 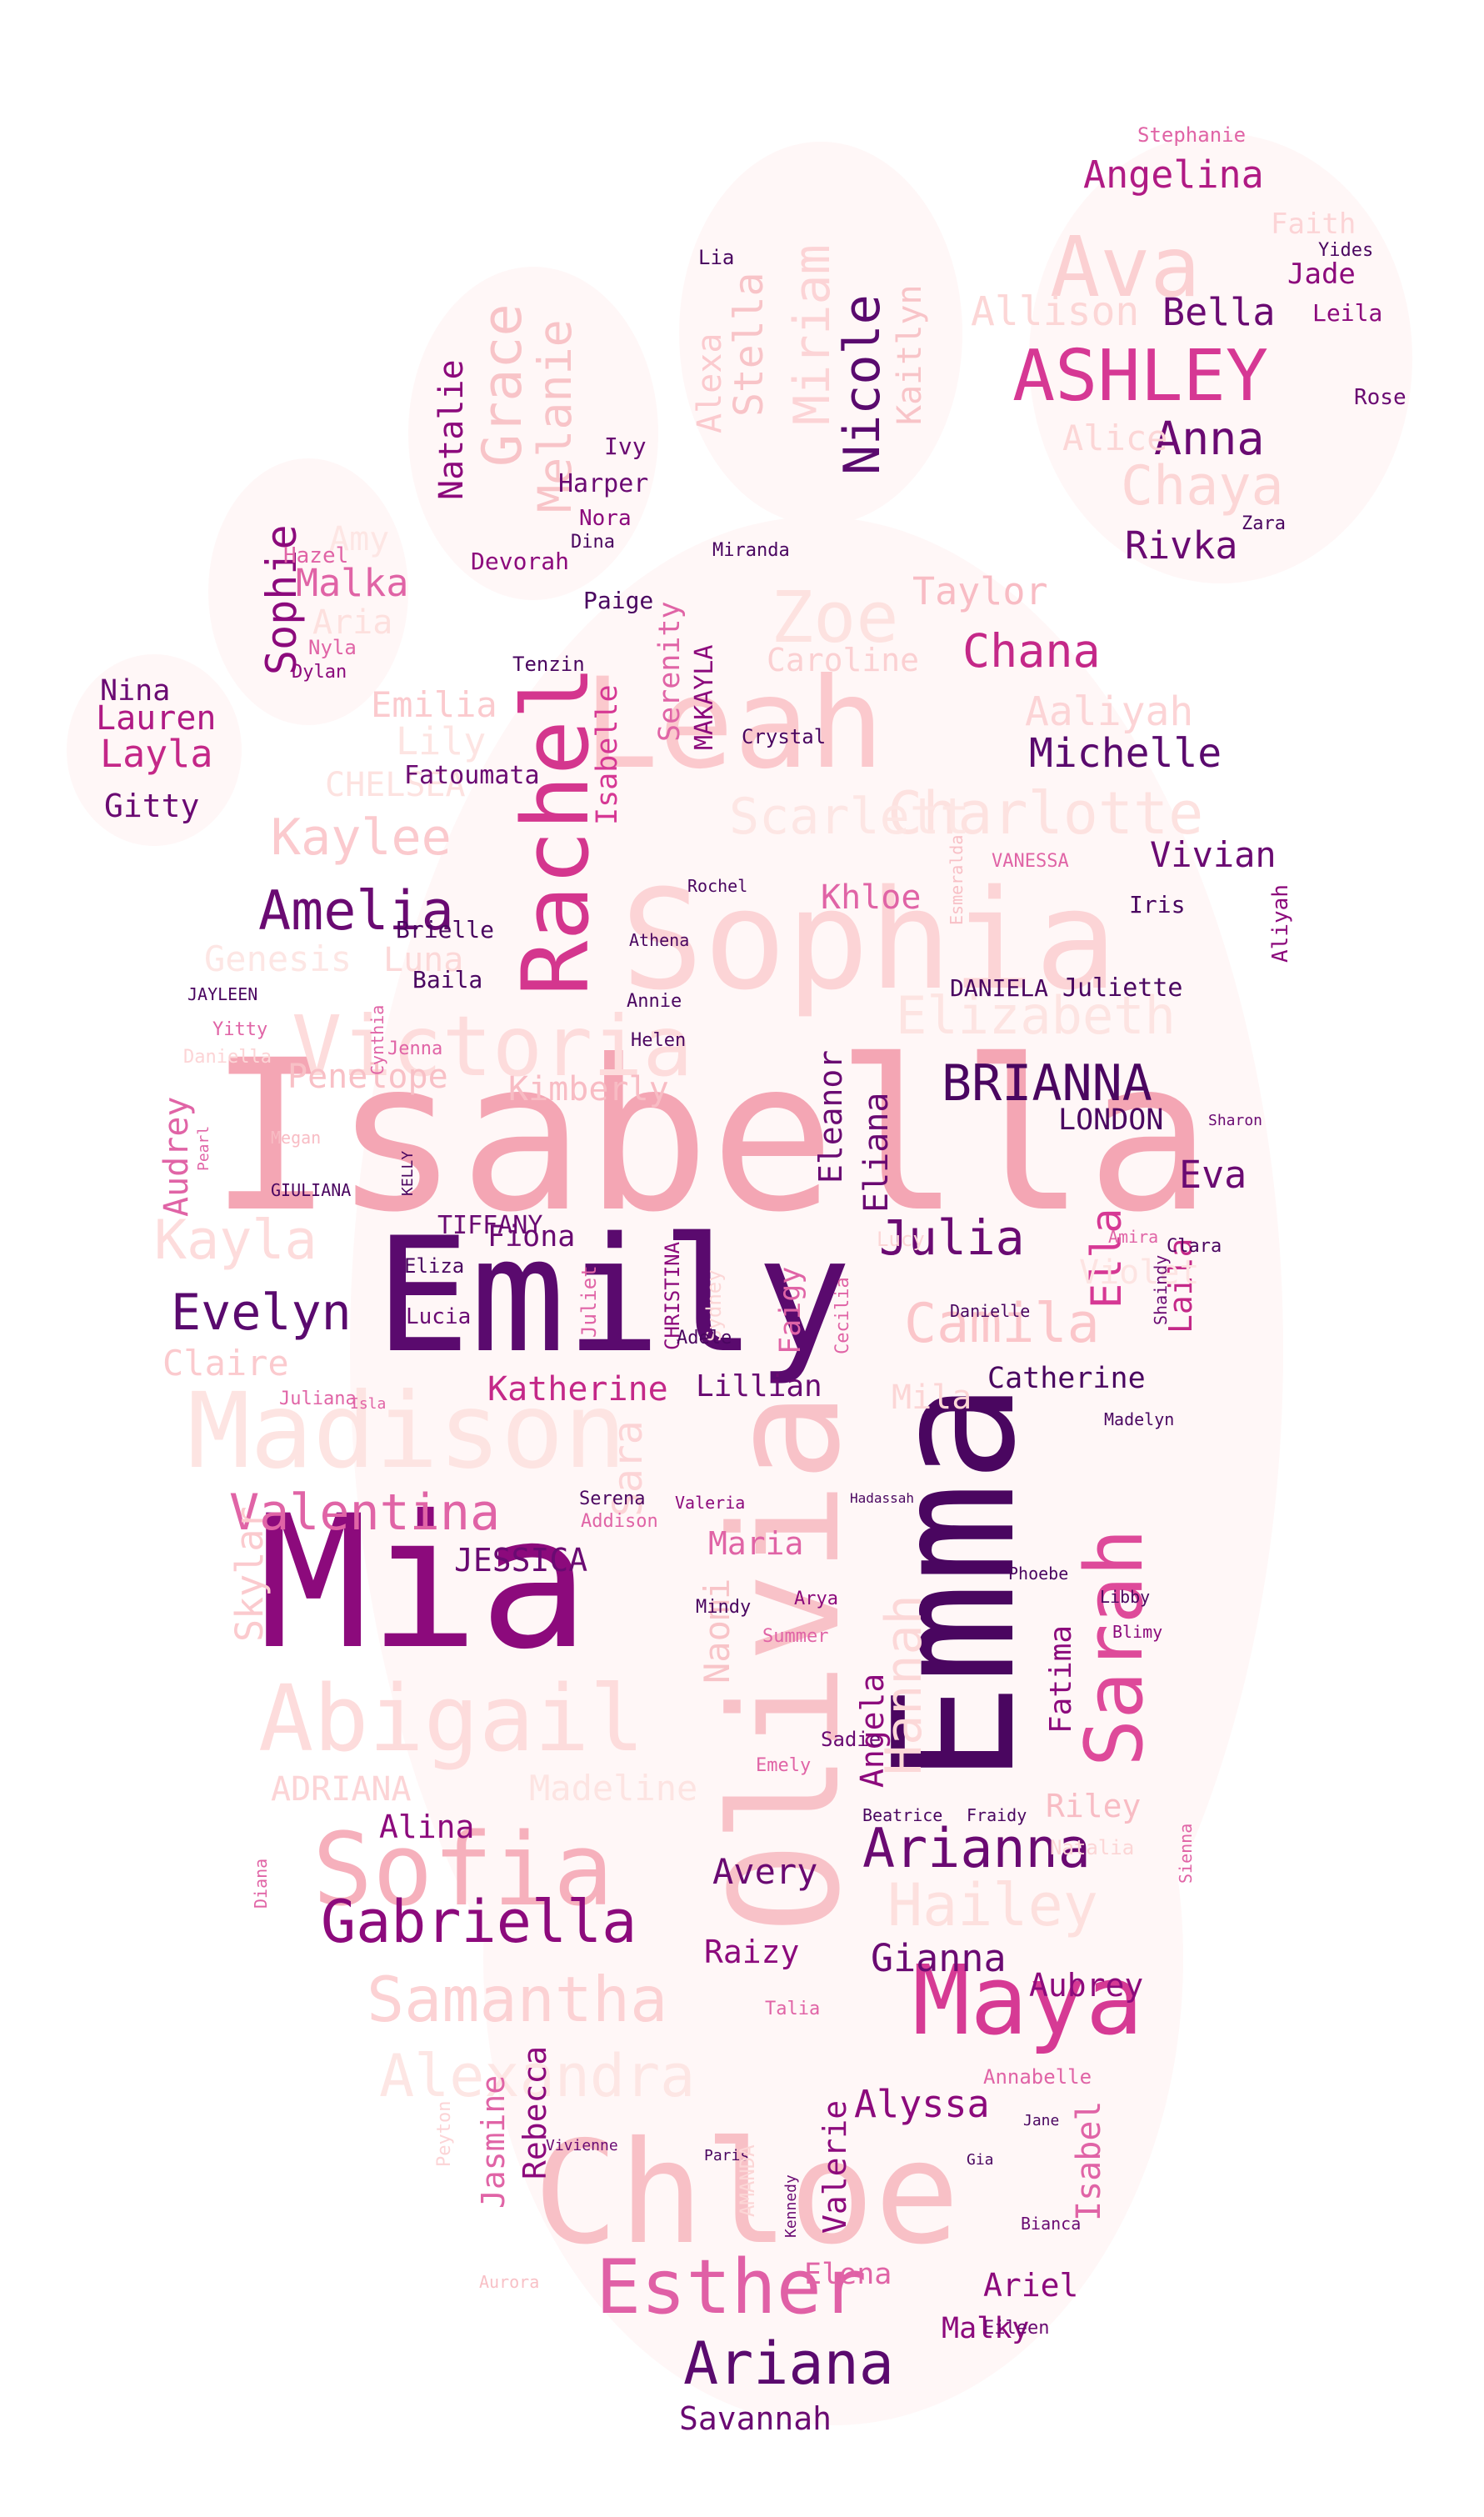 What do you see at coordinates (842, 1315) in the screenshot?
I see `word-cecilia: Cecilia` at bounding box center [842, 1315].